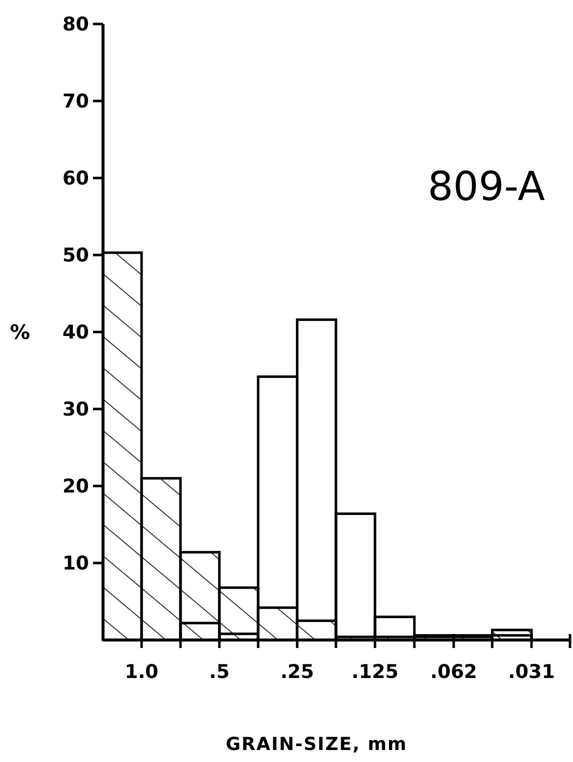 The width and height of the screenshot is (573, 762). Describe the element at coordinates (141, 672) in the screenshot. I see `x-tick-label: 1.0` at that location.